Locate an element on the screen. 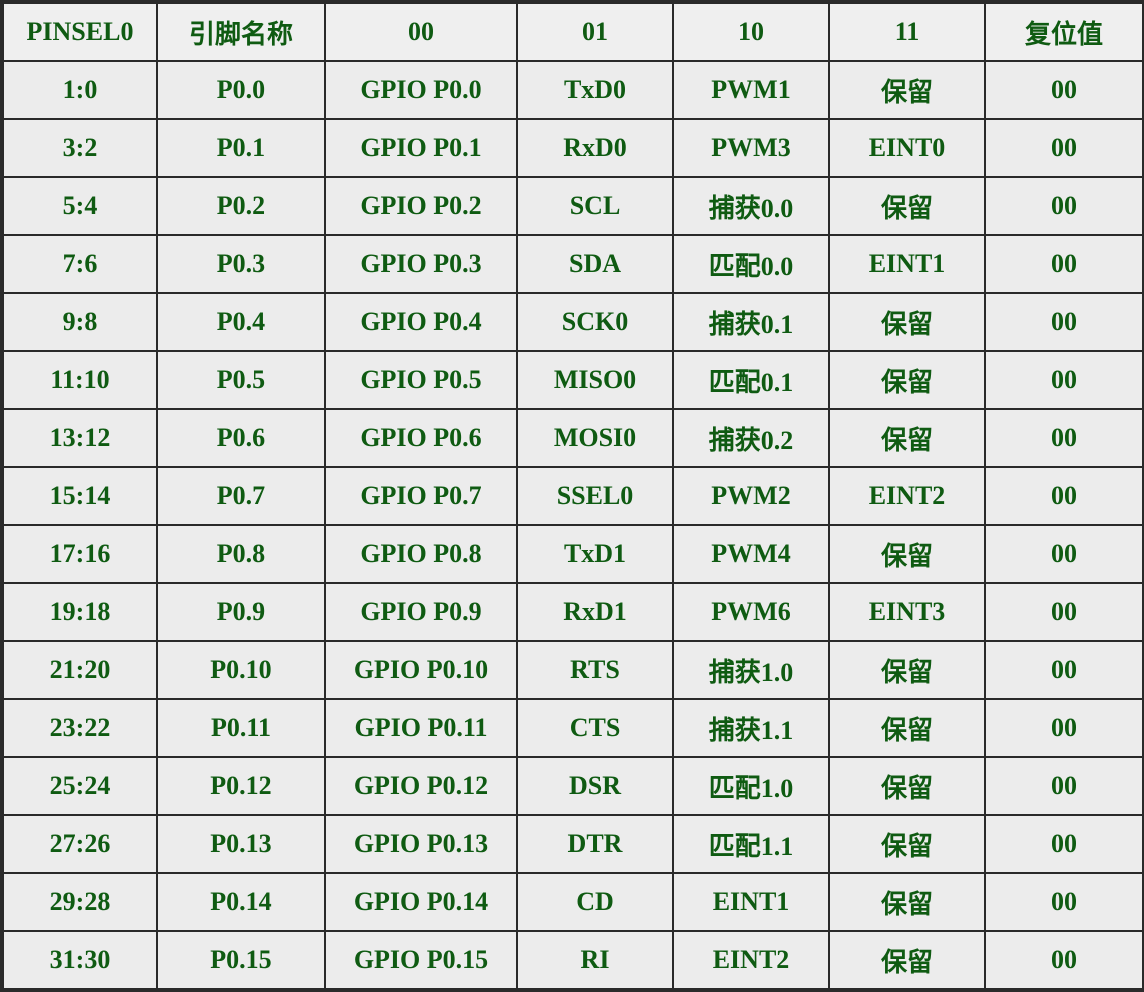  cell-pin-name: P0.5 is located at coordinates (241, 380).